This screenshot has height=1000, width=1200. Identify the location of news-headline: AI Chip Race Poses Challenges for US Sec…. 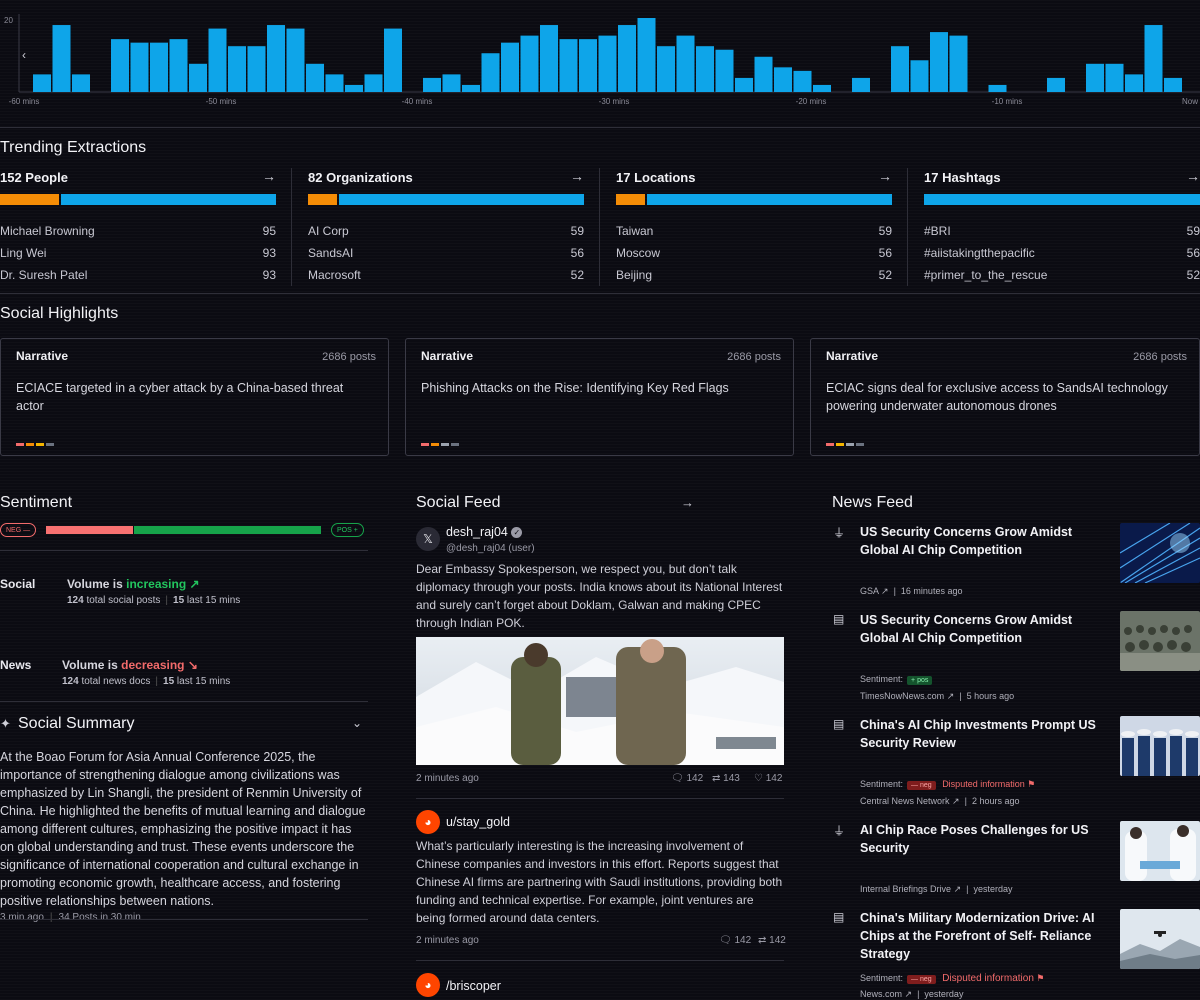
(974, 839).